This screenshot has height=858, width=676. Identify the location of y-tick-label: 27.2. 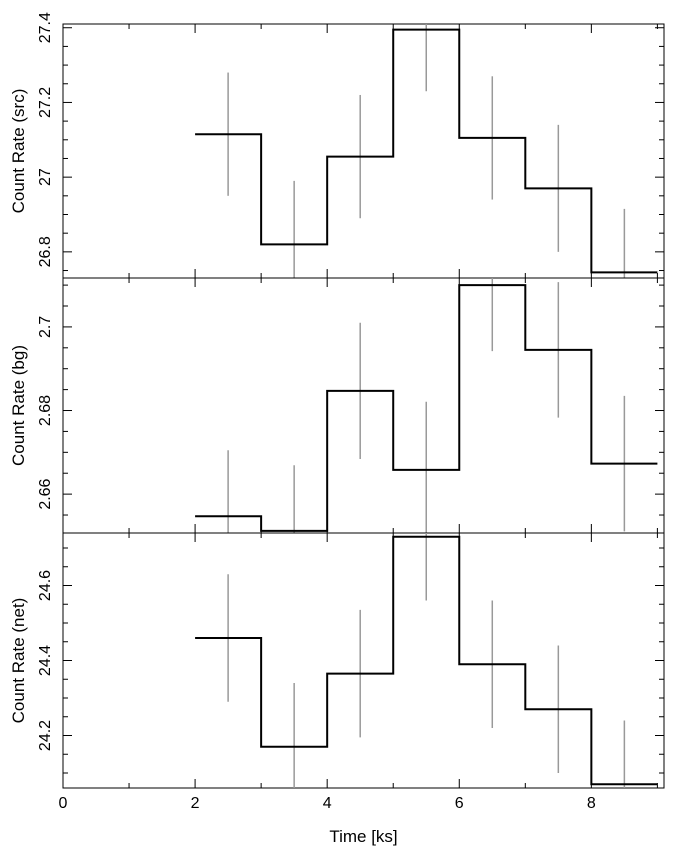
(45, 102).